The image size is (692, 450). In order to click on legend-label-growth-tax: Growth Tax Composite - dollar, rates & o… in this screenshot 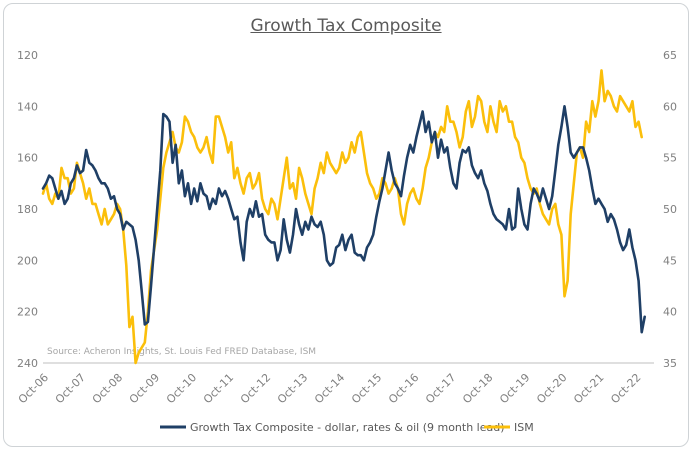, I will do `click(347, 427)`.